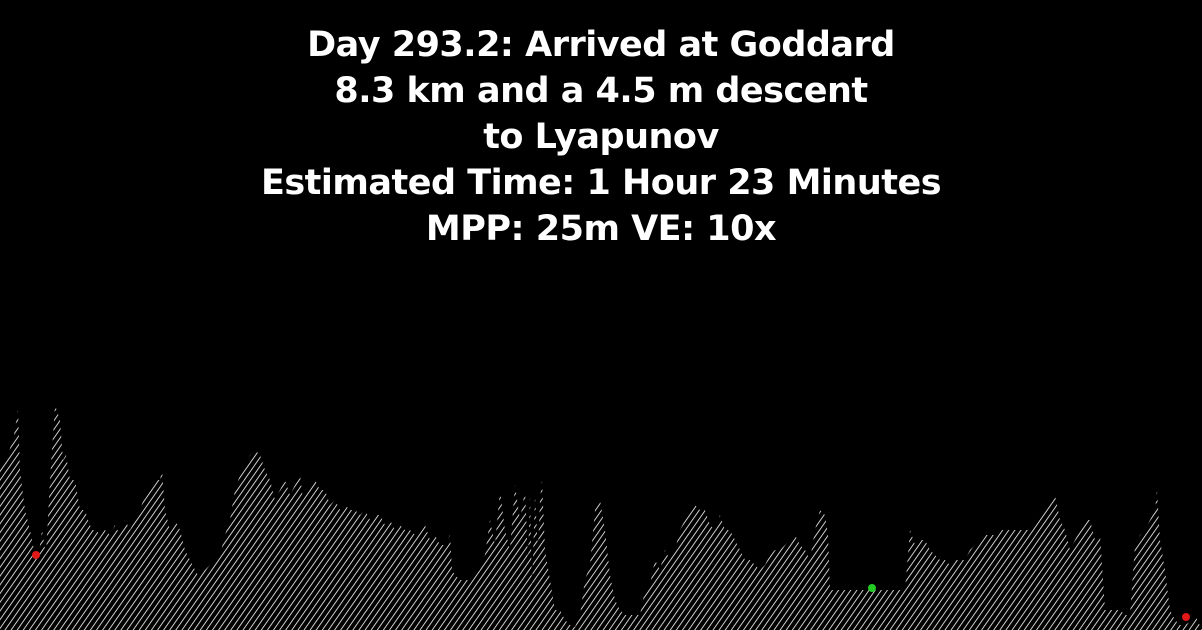 The height and width of the screenshot is (630, 1202). What do you see at coordinates (872, 588) in the screenshot?
I see `current-position-marker` at bounding box center [872, 588].